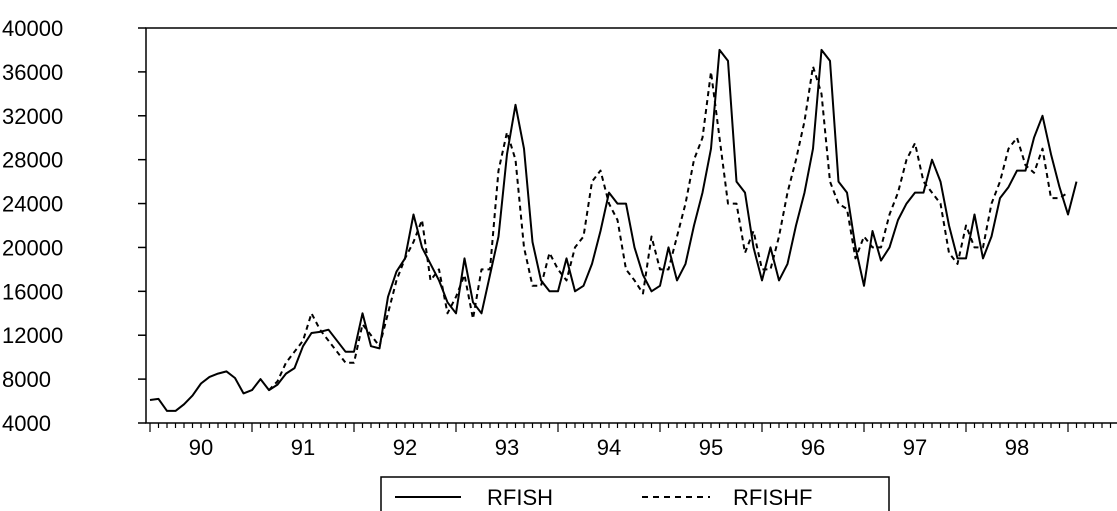 The width and height of the screenshot is (1117, 511). What do you see at coordinates (405, 447) in the screenshot?
I see `x-tick-label: 92` at bounding box center [405, 447].